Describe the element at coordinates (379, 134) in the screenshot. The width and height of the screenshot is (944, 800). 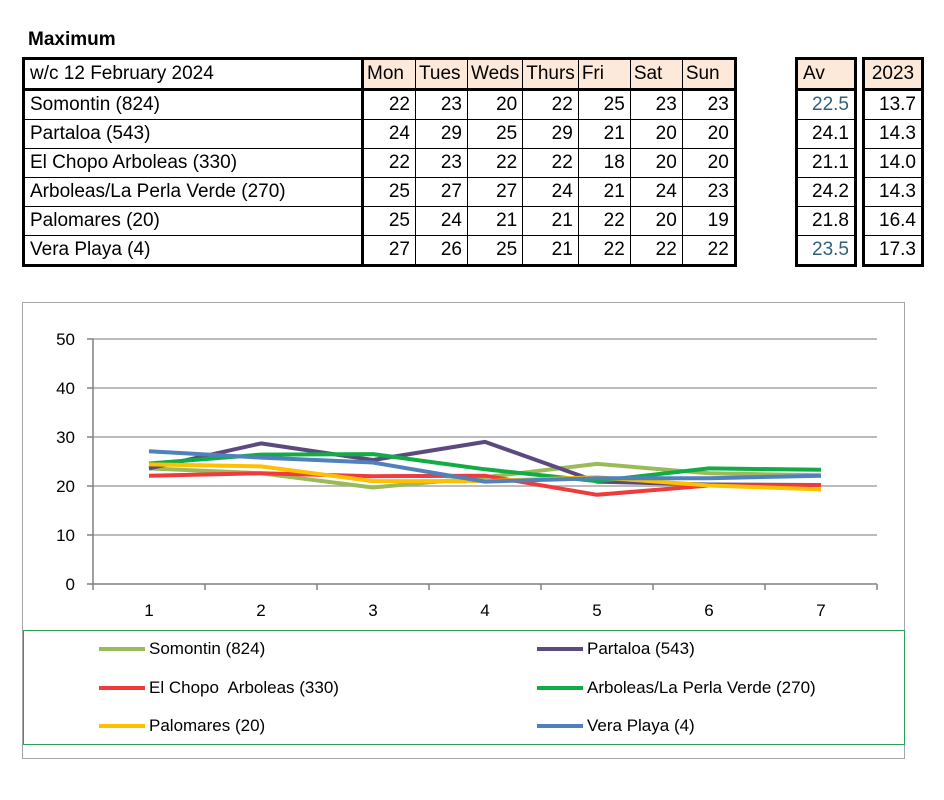
I see `table-row: Partaloa (543) 24 29 25 29 21 20 20` at that location.